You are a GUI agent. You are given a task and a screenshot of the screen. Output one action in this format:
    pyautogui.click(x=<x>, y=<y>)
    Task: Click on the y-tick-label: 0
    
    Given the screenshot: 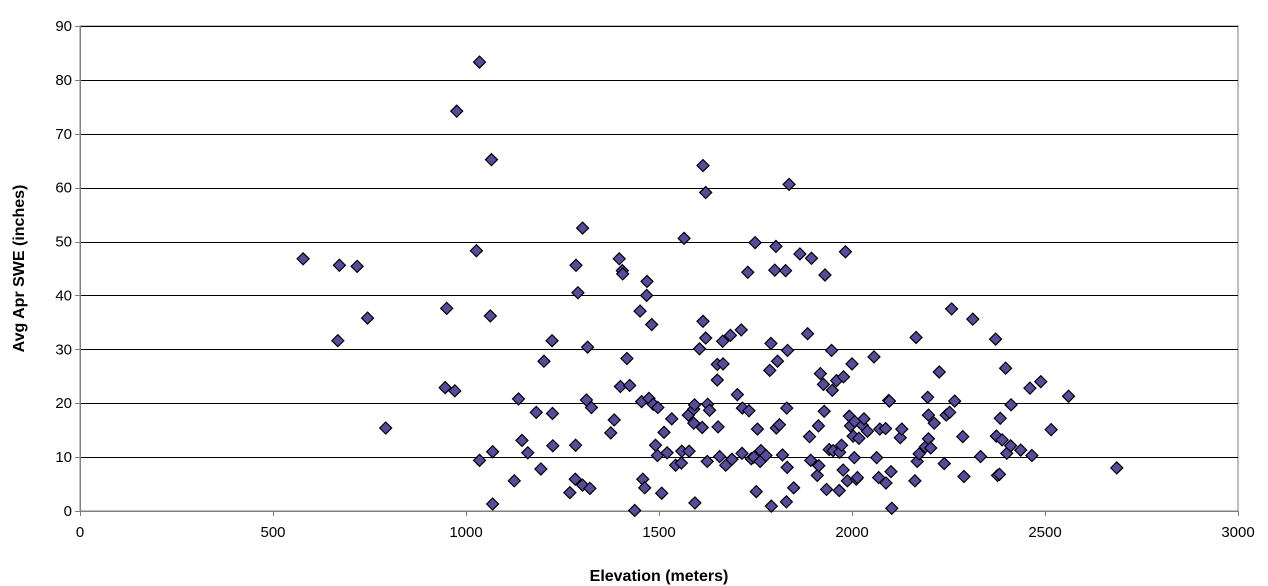 What is the action you would take?
    pyautogui.click(x=68, y=511)
    